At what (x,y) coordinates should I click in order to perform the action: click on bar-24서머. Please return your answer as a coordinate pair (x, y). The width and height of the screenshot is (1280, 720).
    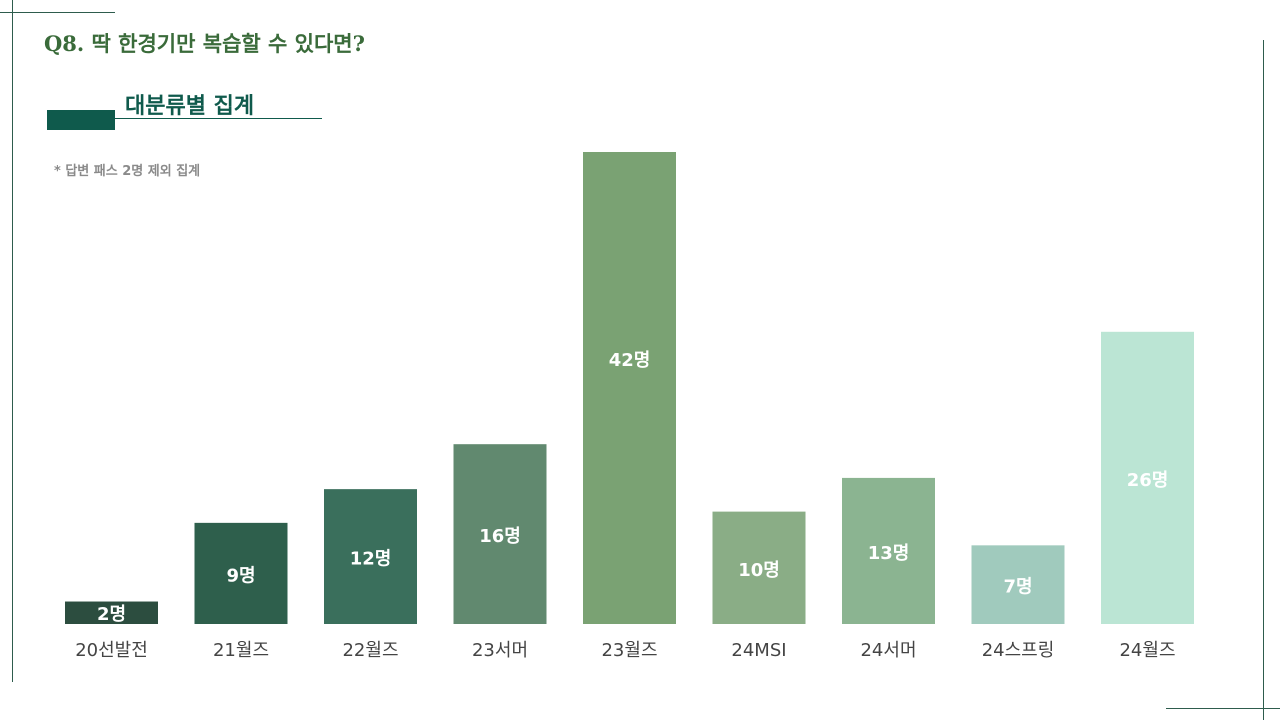
    Looking at the image, I should click on (888, 550).